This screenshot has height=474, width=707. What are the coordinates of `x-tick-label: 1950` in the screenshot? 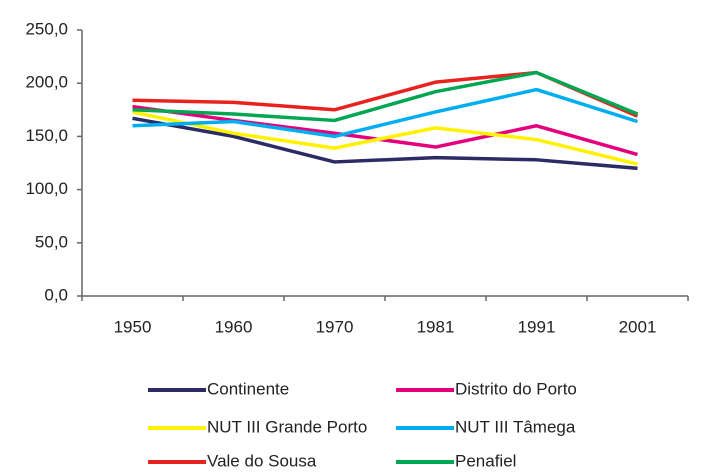 It's located at (133, 326).